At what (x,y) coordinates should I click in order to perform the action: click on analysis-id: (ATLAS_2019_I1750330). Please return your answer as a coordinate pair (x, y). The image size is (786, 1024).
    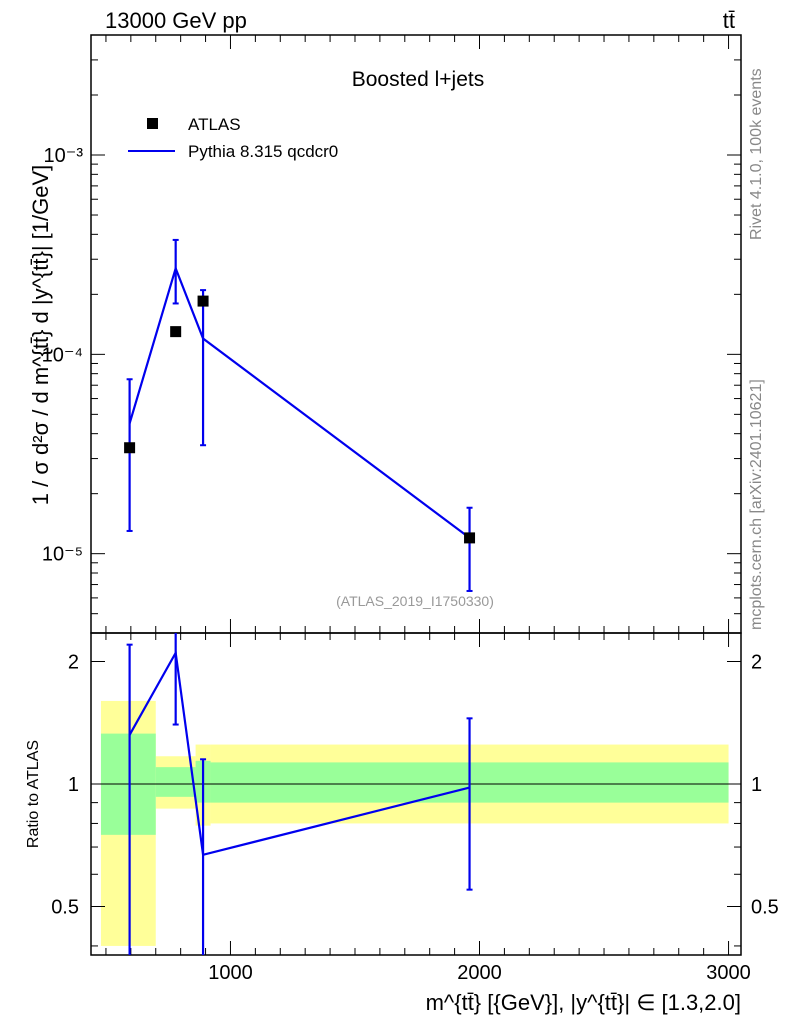
    Looking at the image, I should click on (415, 601).